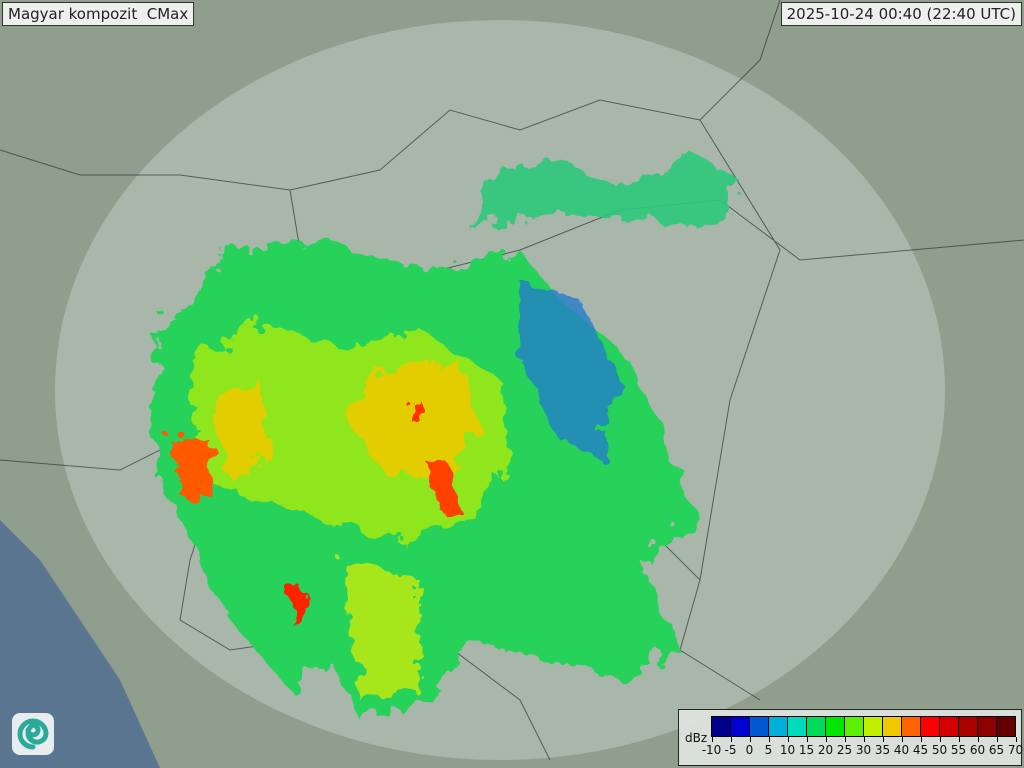 This screenshot has width=1024, height=768. Describe the element at coordinates (901, 14) in the screenshot. I see `timestamp: 2025-10-24 00:40 (22:40 UTC)` at that location.